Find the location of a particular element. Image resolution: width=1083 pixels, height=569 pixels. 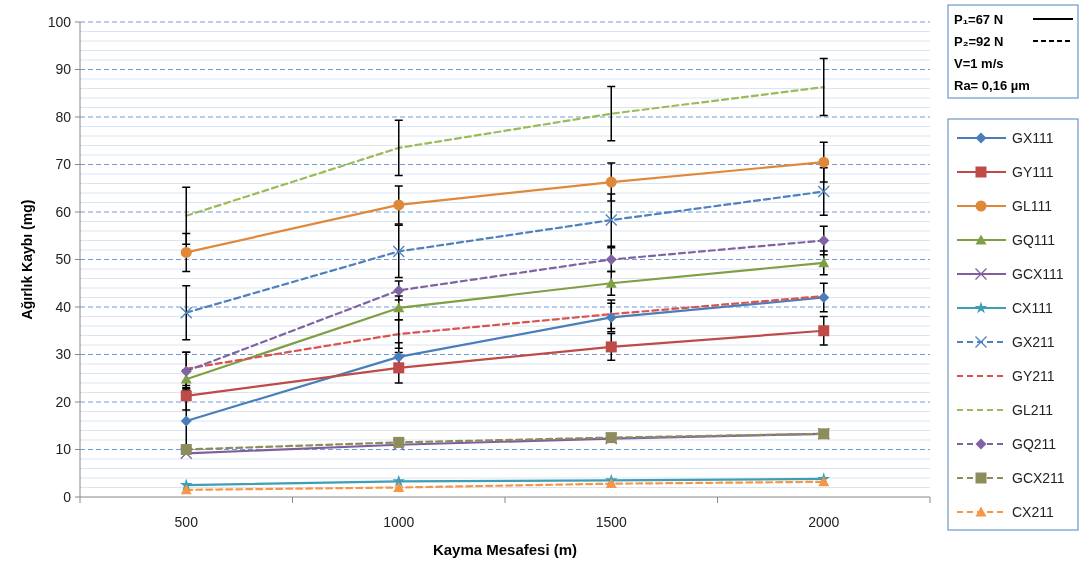

y-tick-label: 80 is located at coordinates (63, 116).